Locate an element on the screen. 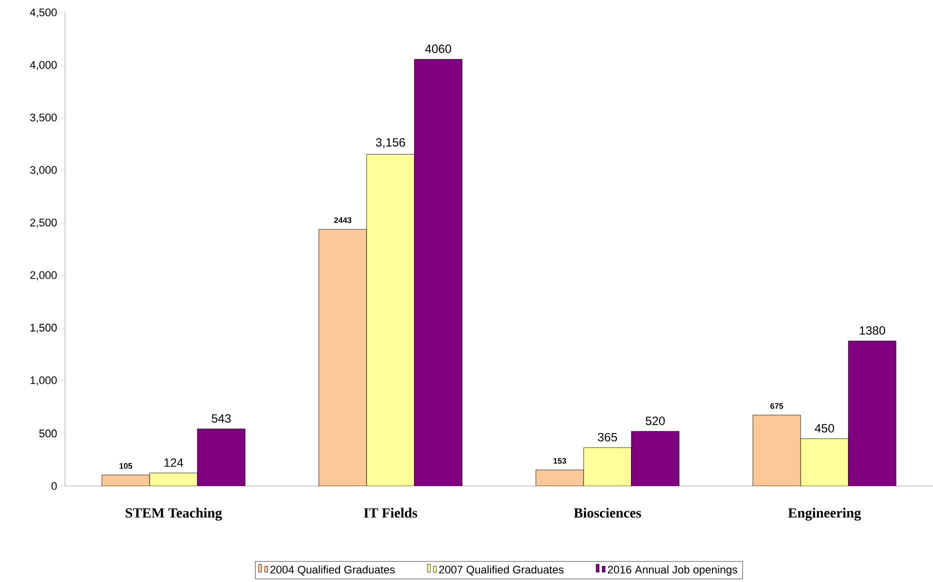 This screenshot has width=933, height=582. legend-label: 2016 Annual Job openings is located at coordinates (673, 570).